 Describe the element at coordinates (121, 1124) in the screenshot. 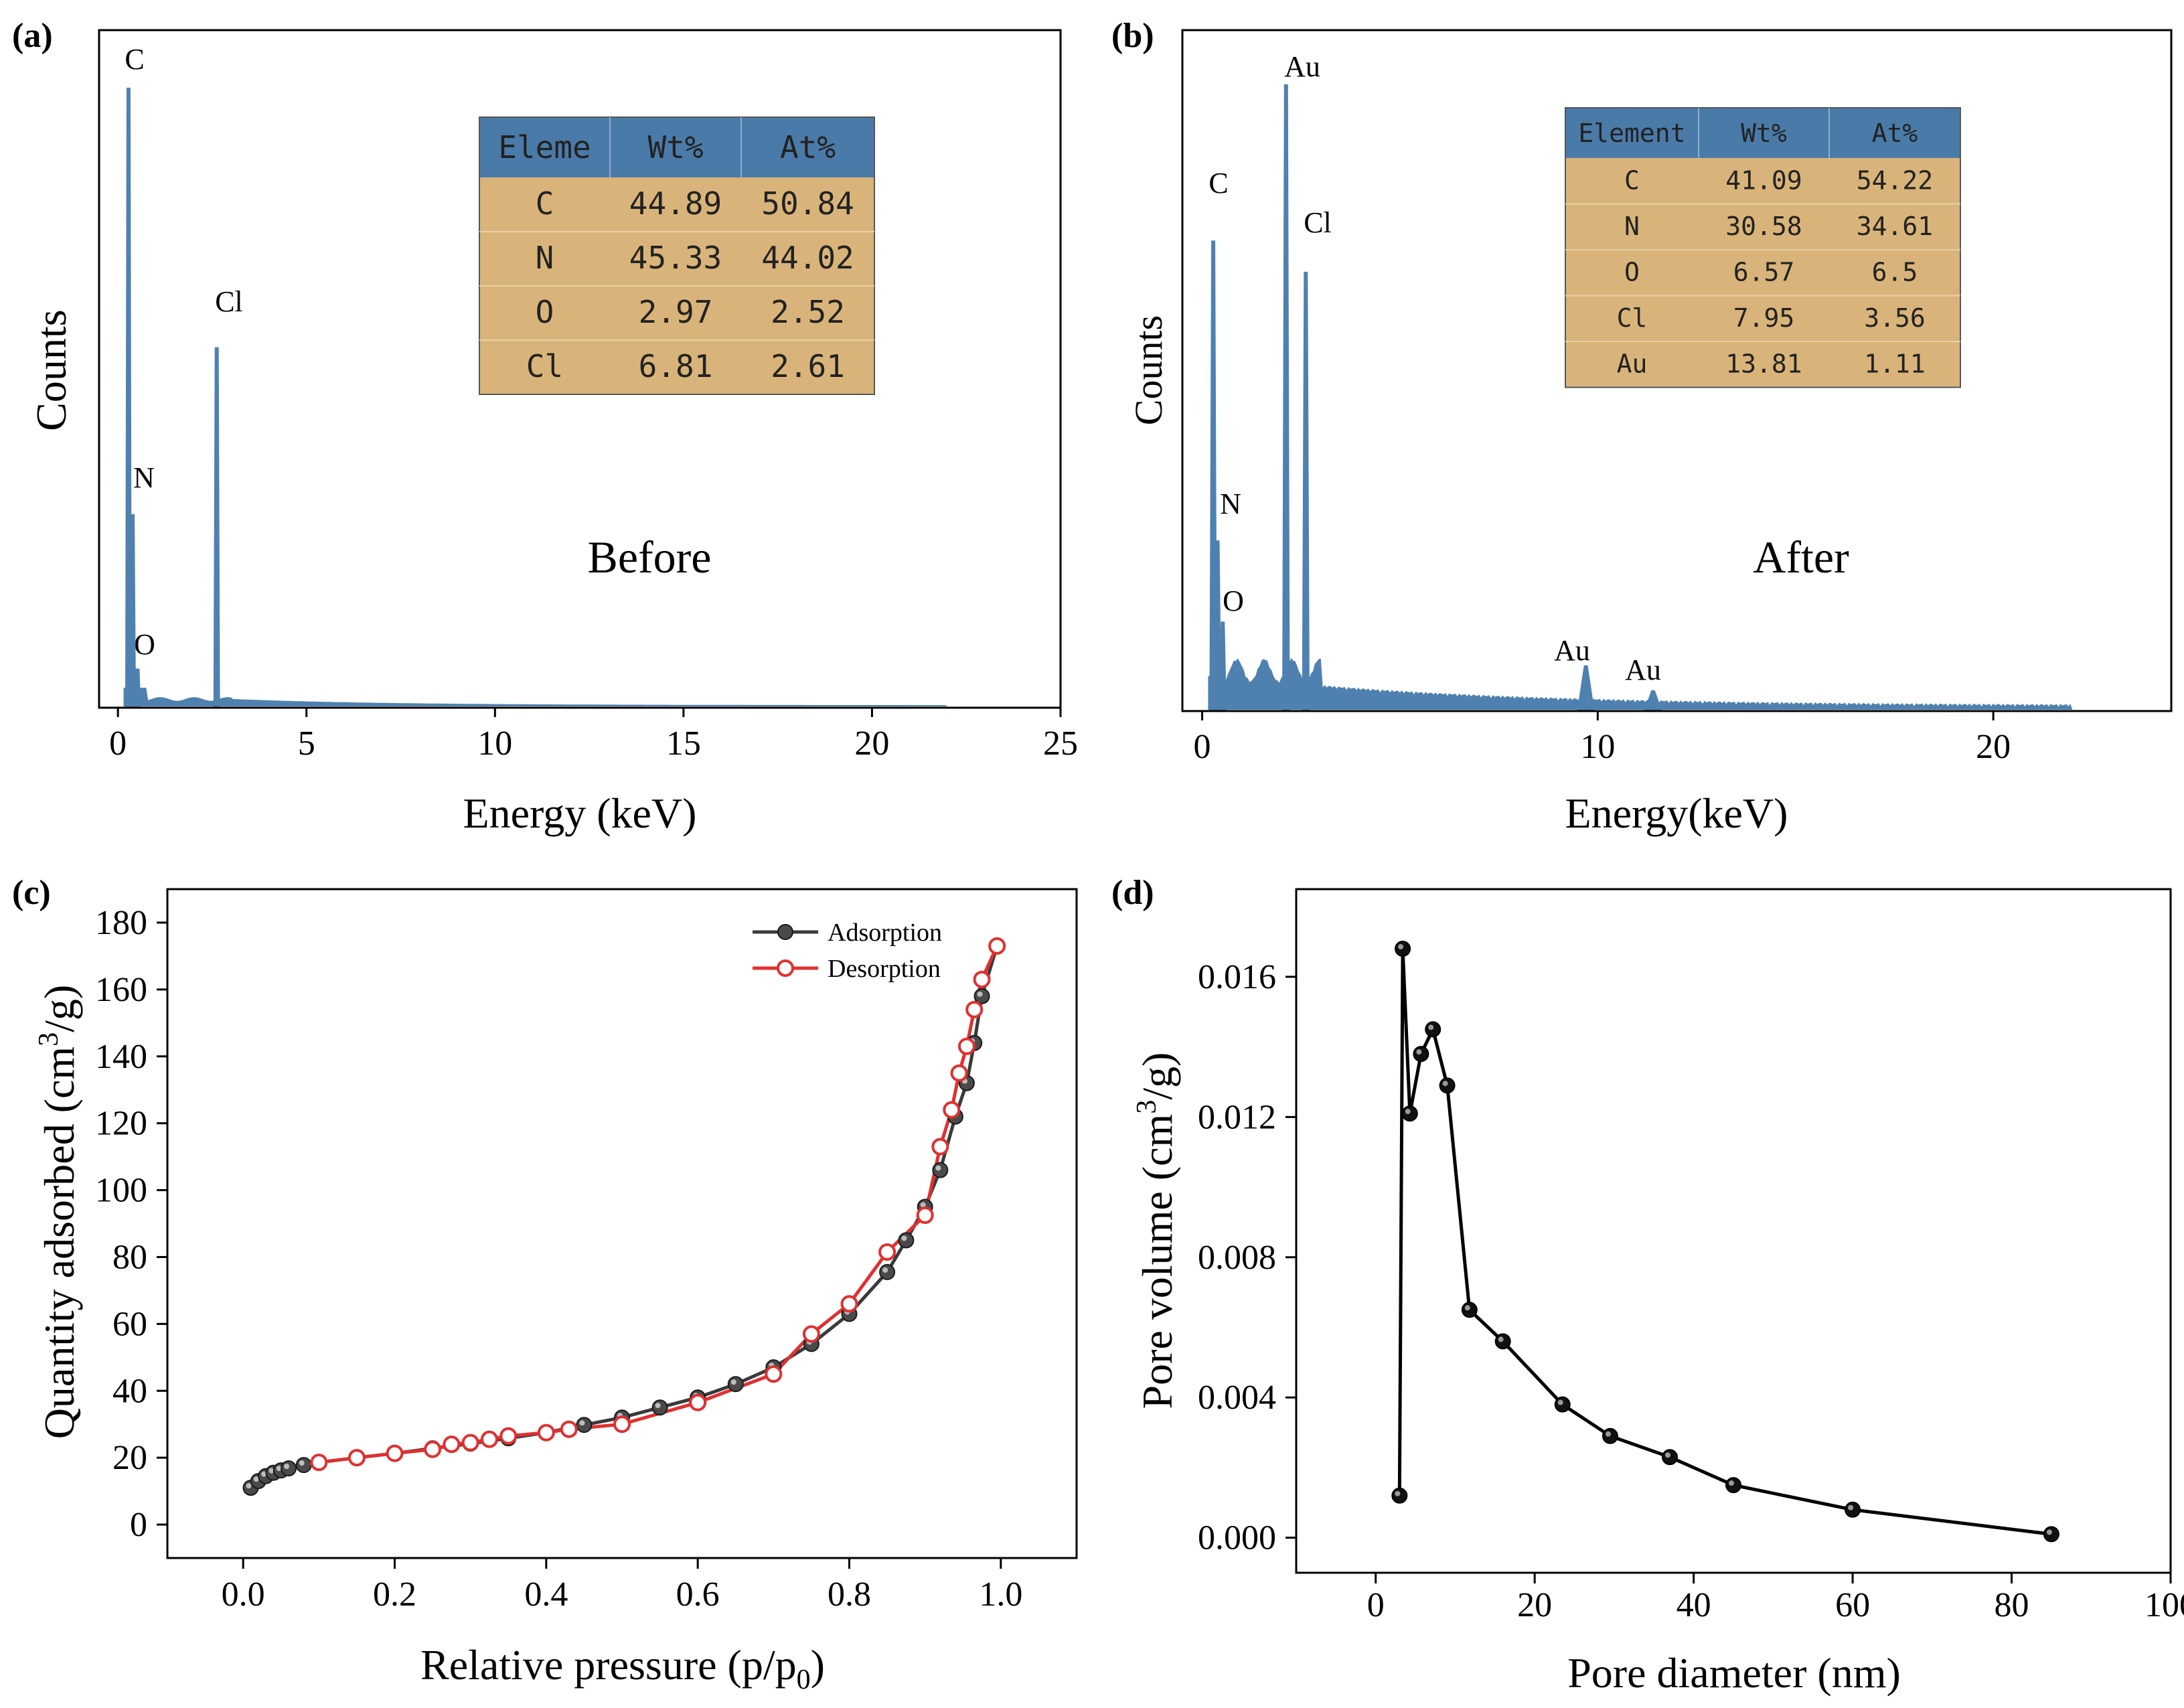

I see `y-tick-label-c-6: 120` at that location.